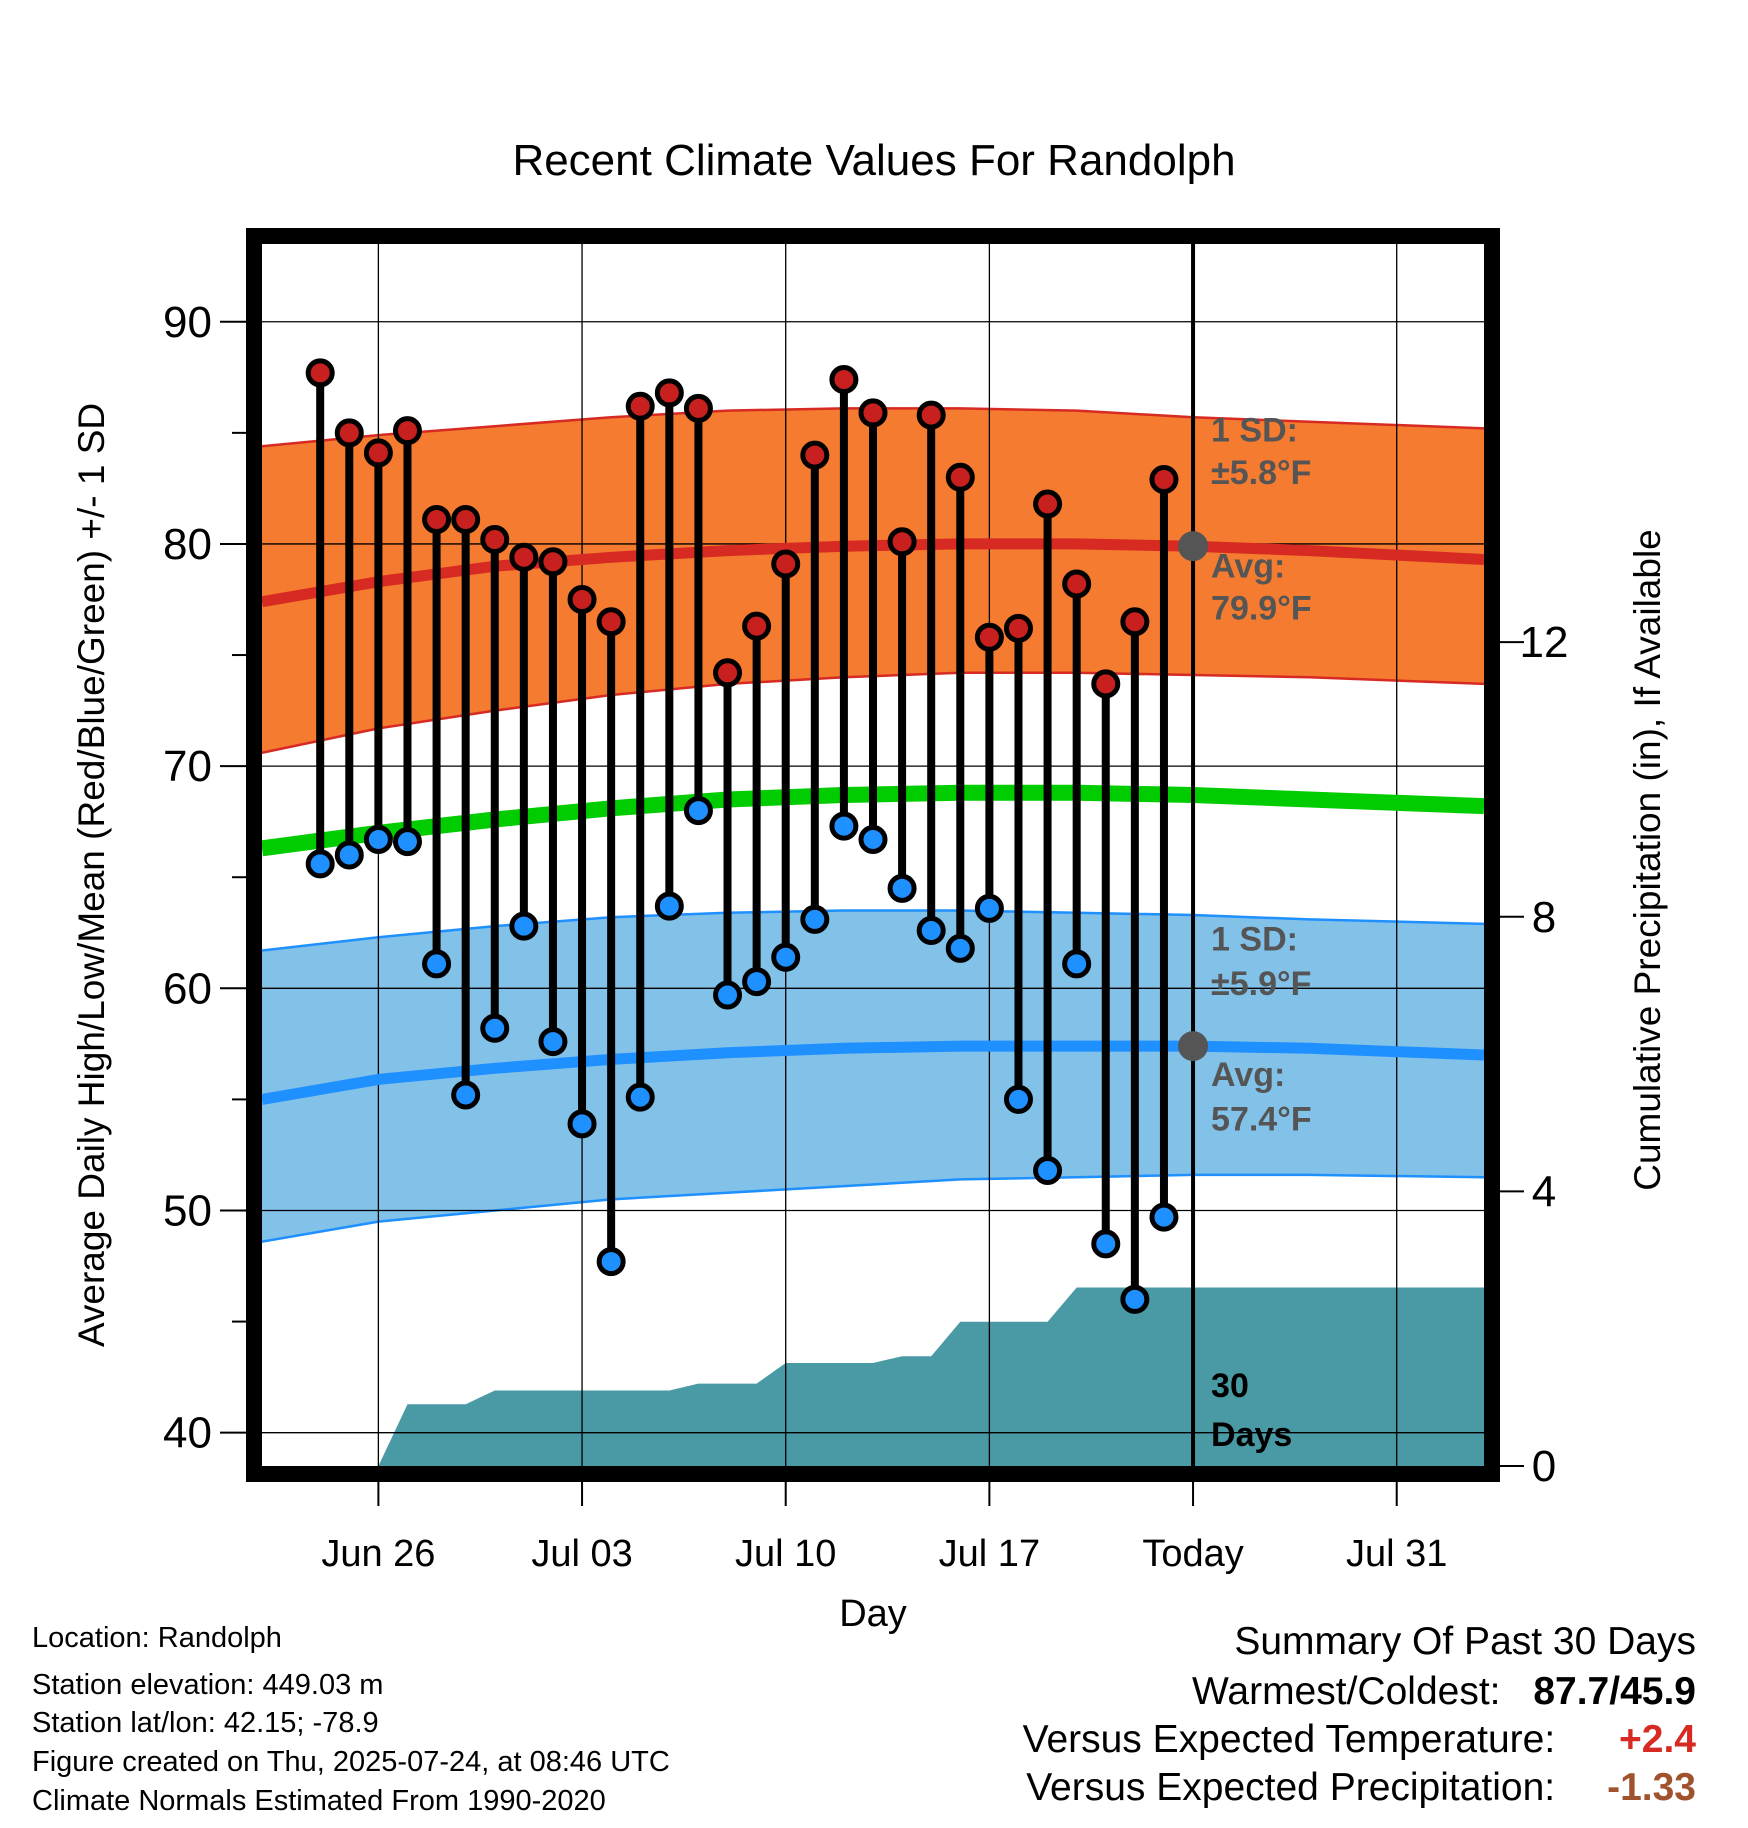 This screenshot has height=1828, width=1748. What do you see at coordinates (931, 1376) in the screenshot?
I see `precip-area` at bounding box center [931, 1376].